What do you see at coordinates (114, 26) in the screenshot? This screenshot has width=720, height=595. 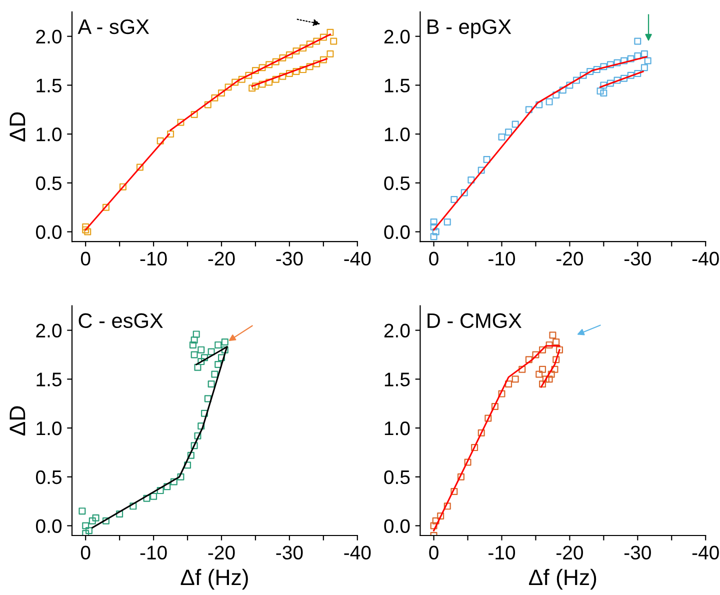 I see `chart-title: A - sGX` at bounding box center [114, 26].